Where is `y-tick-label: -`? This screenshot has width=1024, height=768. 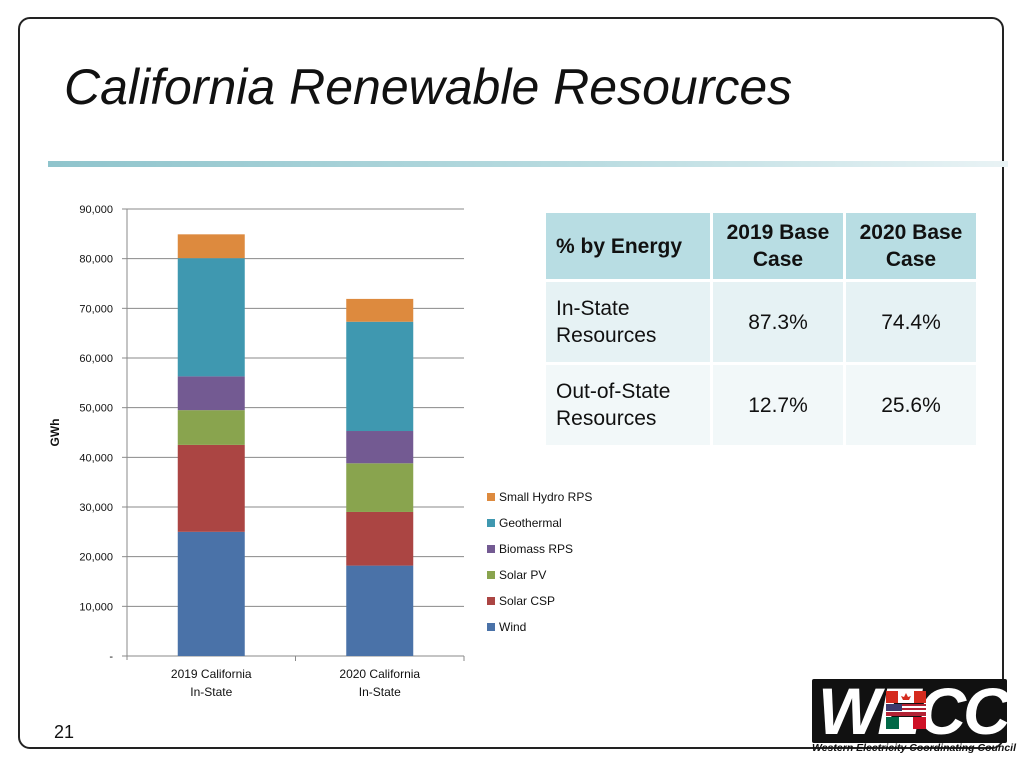
y-tick-label: - is located at coordinates (111, 657).